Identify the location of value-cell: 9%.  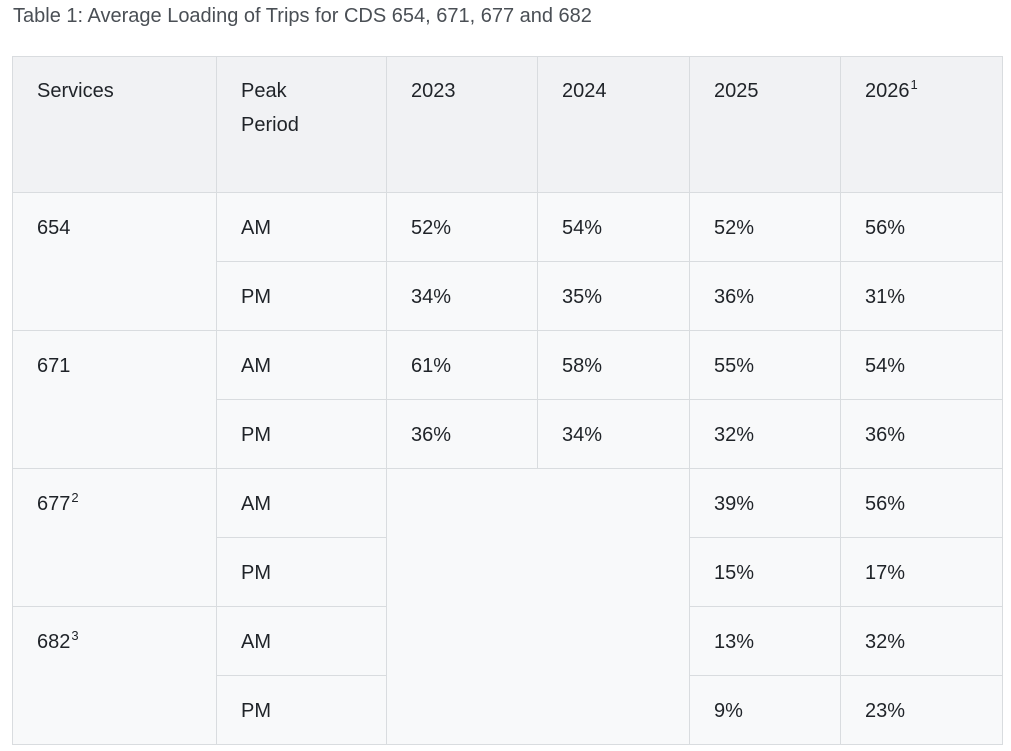
(765, 710).